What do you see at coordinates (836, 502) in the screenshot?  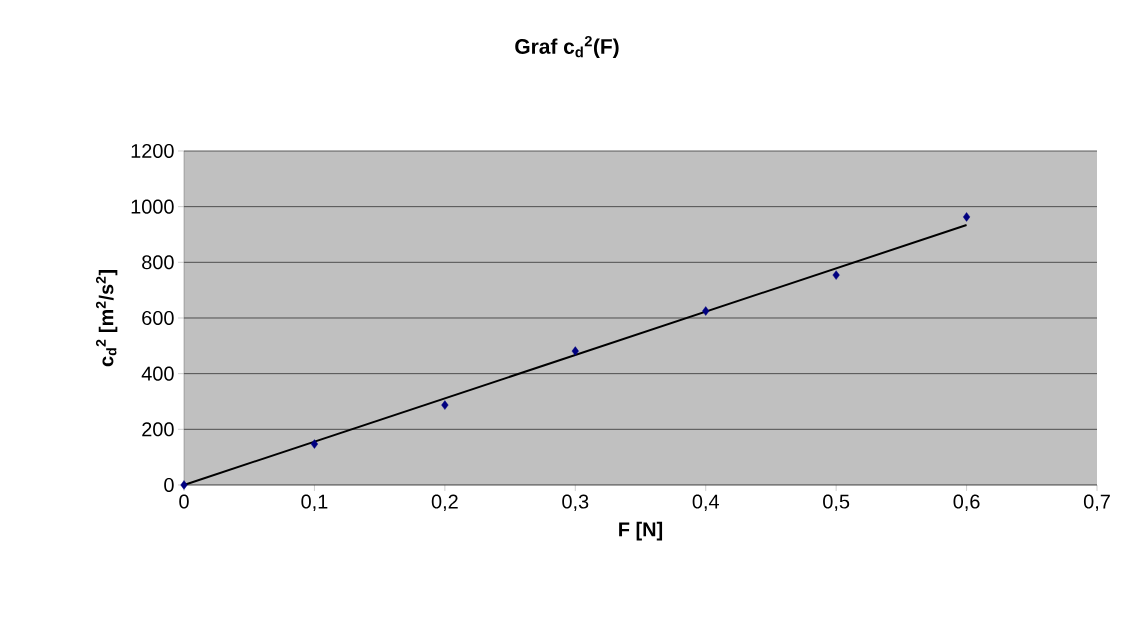 I see `x-tick-label: 0,5` at bounding box center [836, 502].